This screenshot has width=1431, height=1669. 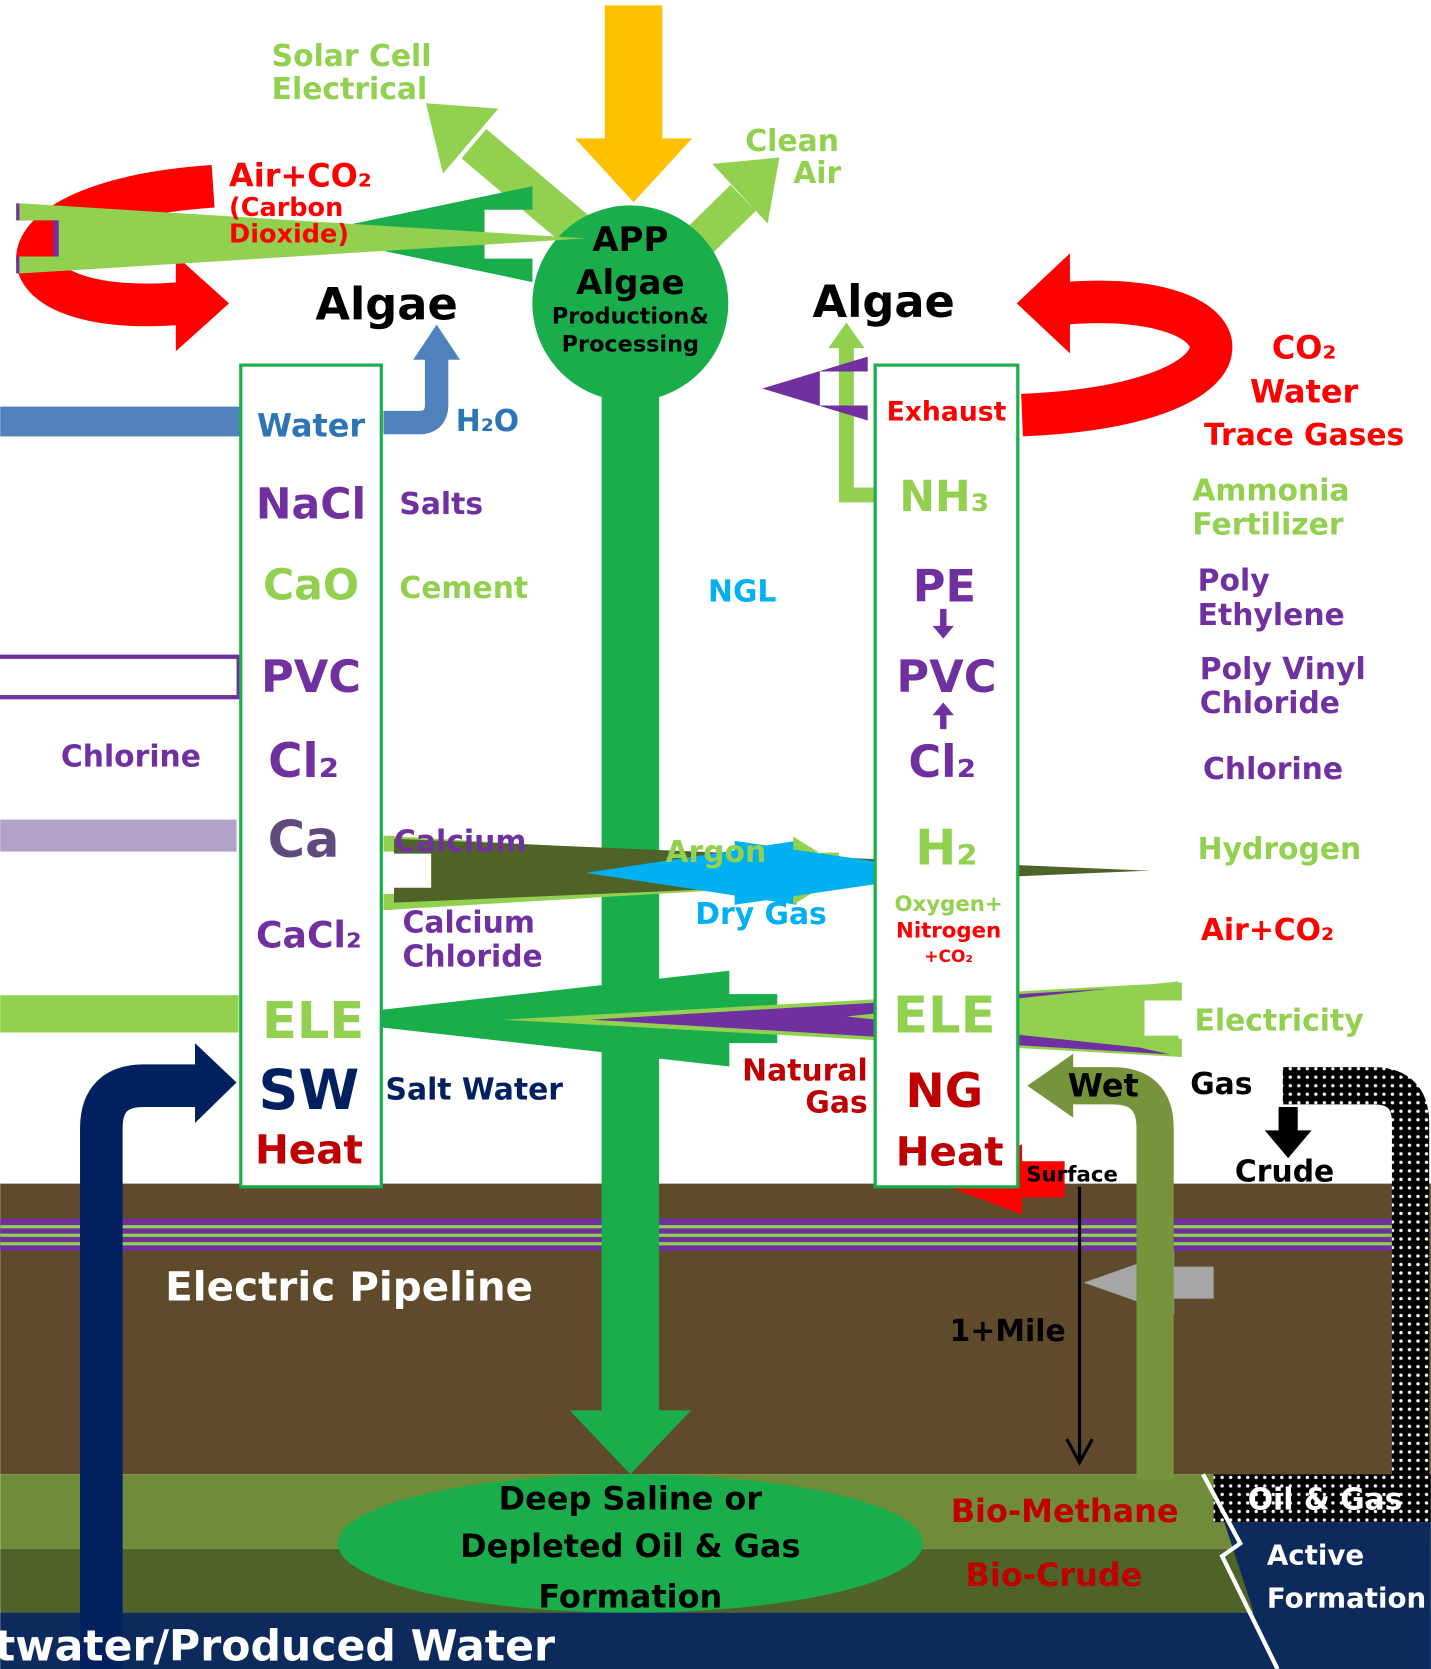 I want to click on column-item: Nitrogen, so click(x=948, y=931).